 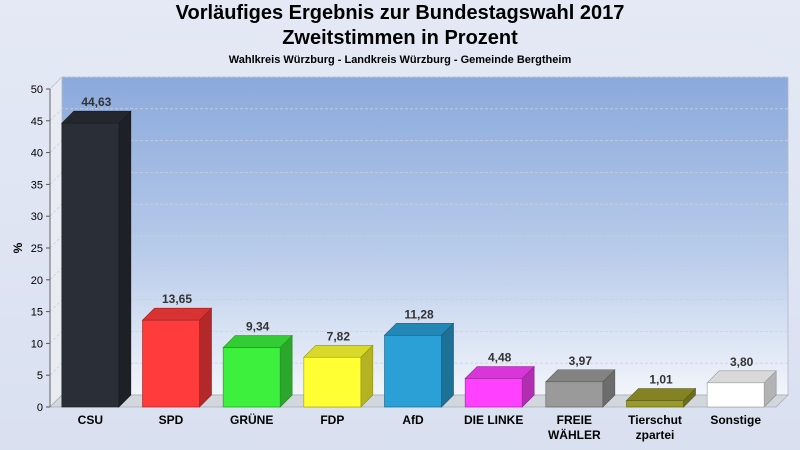 What do you see at coordinates (400, 38) in the screenshot?
I see `chart-subtitle: Zweitstimmen in Prozent` at bounding box center [400, 38].